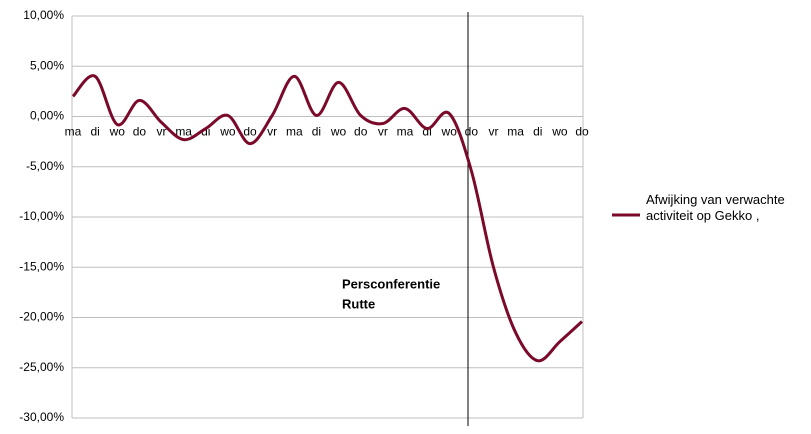 This screenshot has height=434, width=811. I want to click on y-tick-label: -15,00%, so click(41, 266).